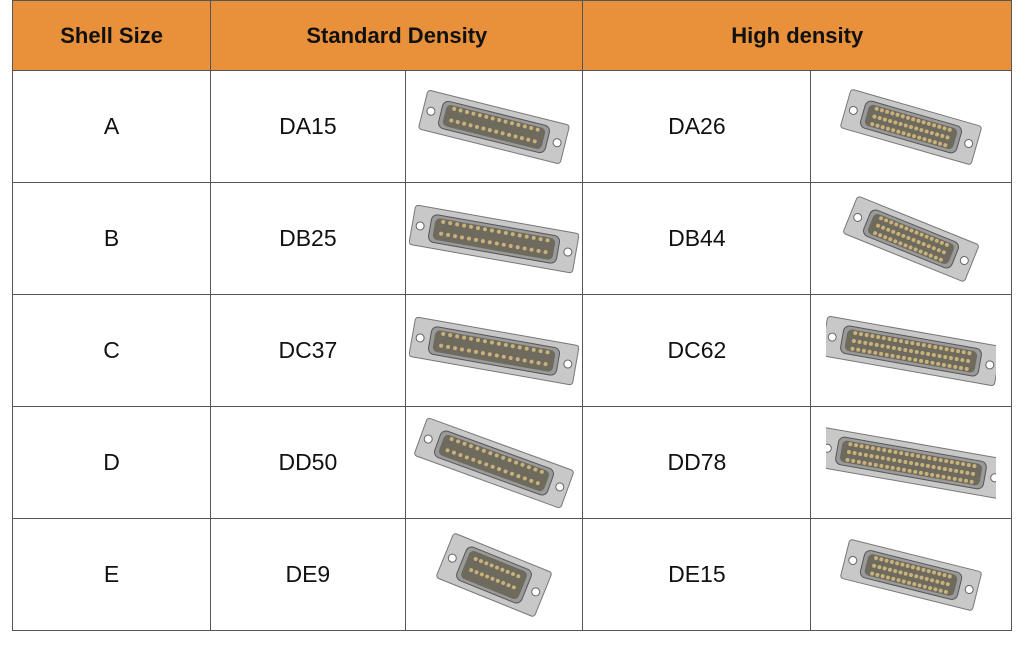  What do you see at coordinates (697, 462) in the screenshot?
I see `high-density-cell: DD78` at bounding box center [697, 462].